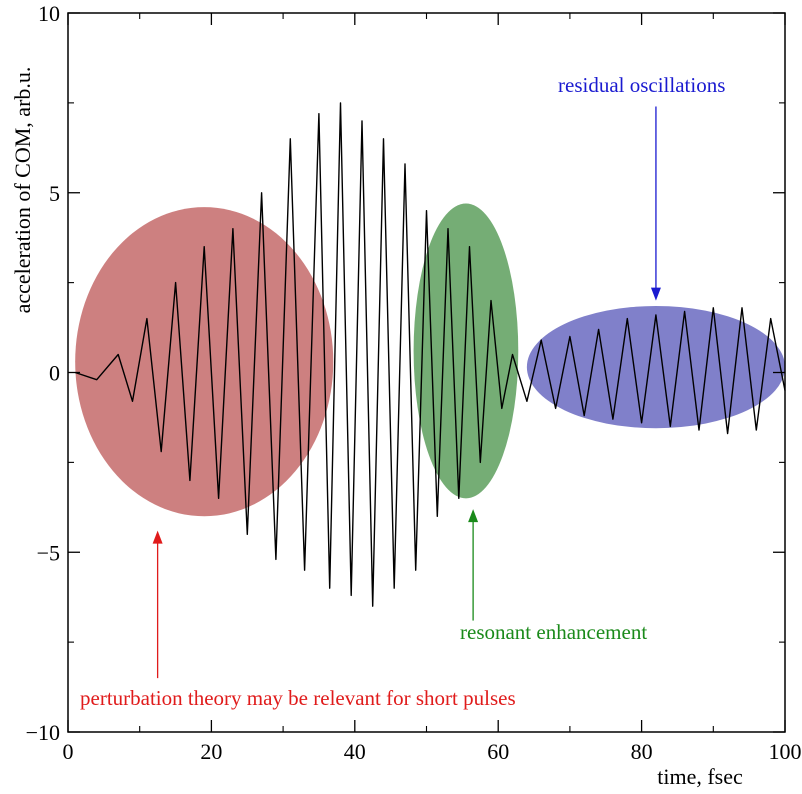 The width and height of the screenshot is (802, 794). I want to click on x-tick-label: 20, so click(211, 751).